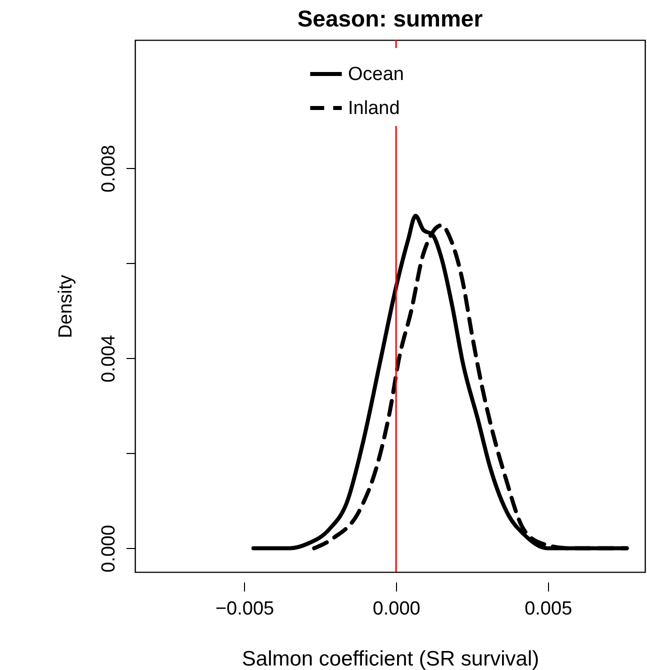 This screenshot has height=670, width=647. What do you see at coordinates (374, 108) in the screenshot?
I see `legend-label: Inland` at bounding box center [374, 108].